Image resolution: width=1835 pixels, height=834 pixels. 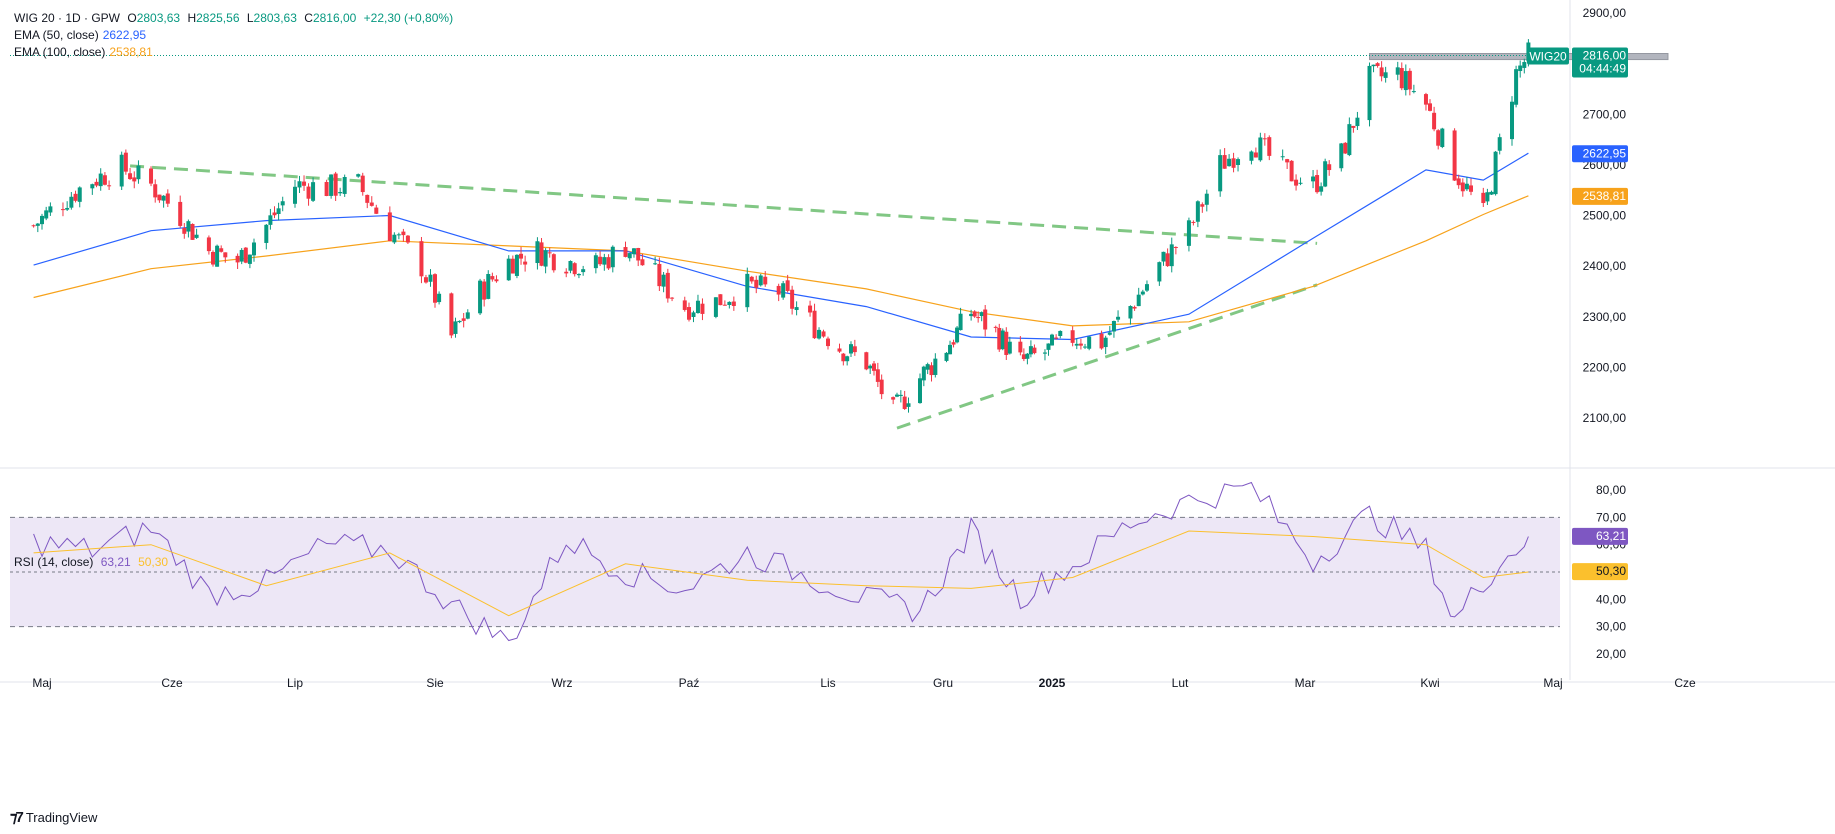 I want to click on resistance-zone, so click(x=1519, y=57).